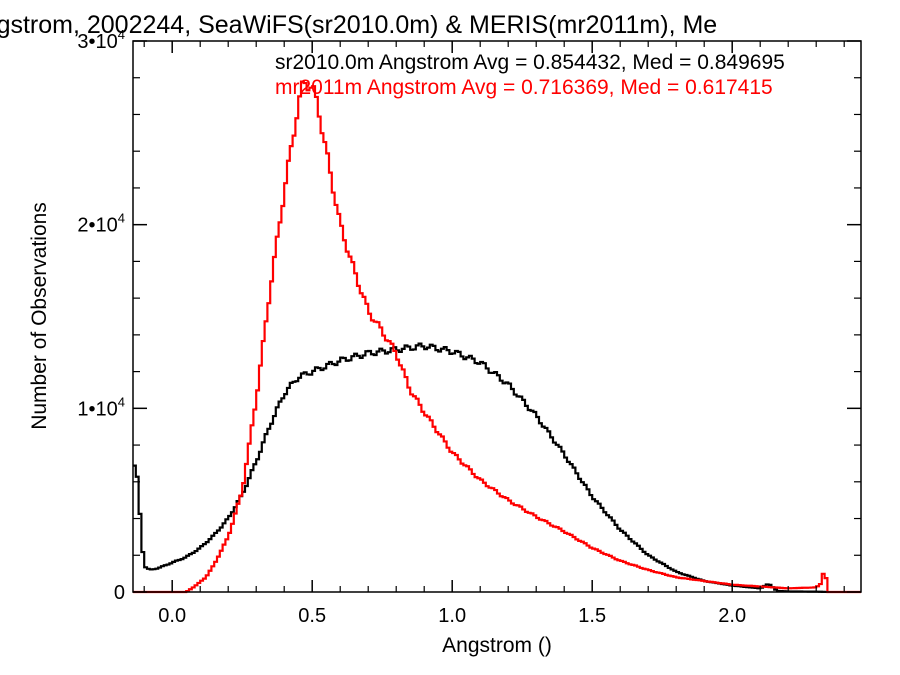  I want to click on x-tick-label: 2.0, so click(732, 616).